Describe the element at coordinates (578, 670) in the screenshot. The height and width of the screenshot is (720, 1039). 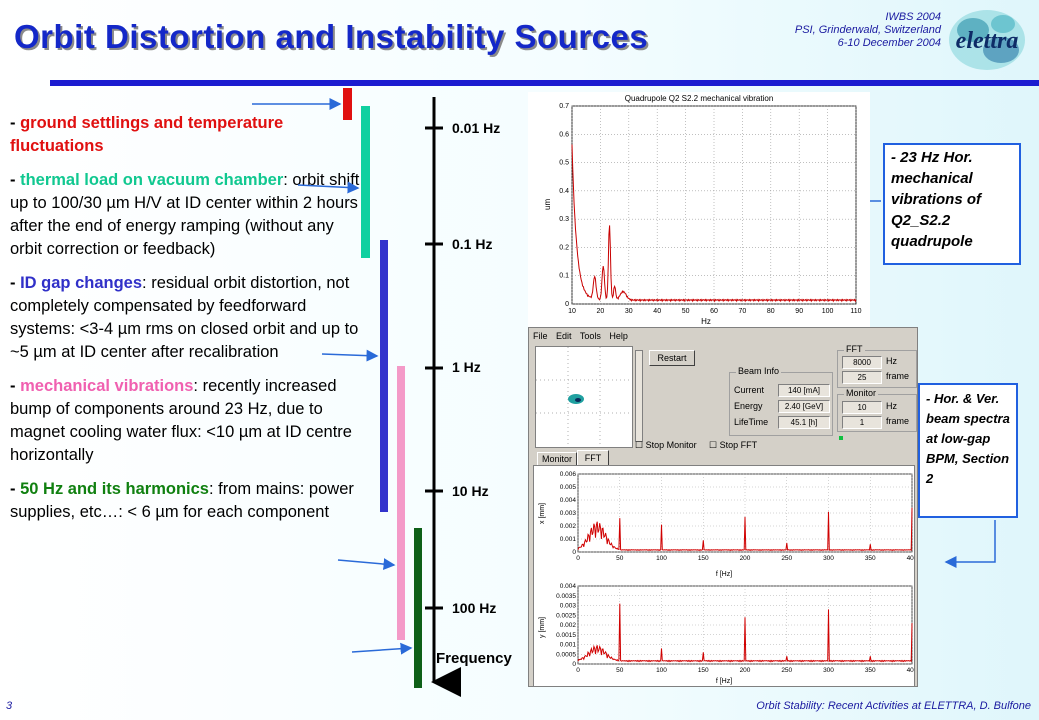
I see `spectrum-xtick: 0` at that location.